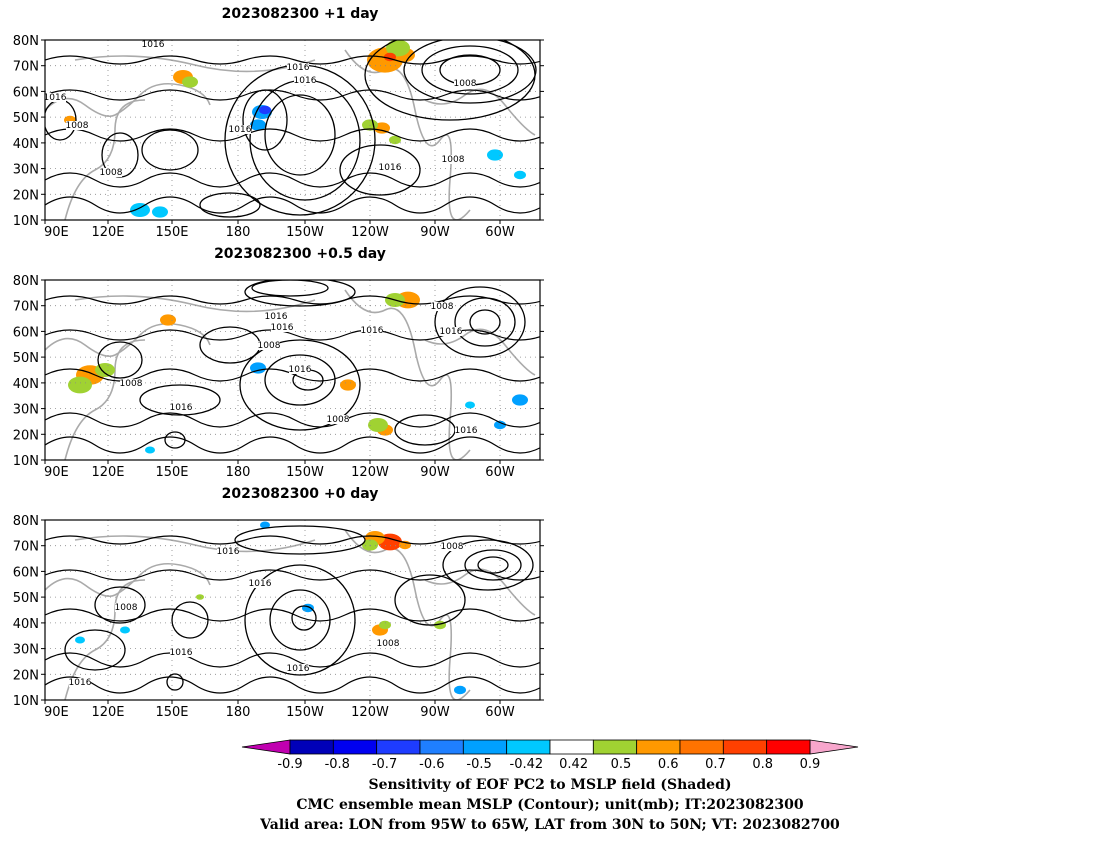  I want to click on lat-label: 80N, so click(26, 281).